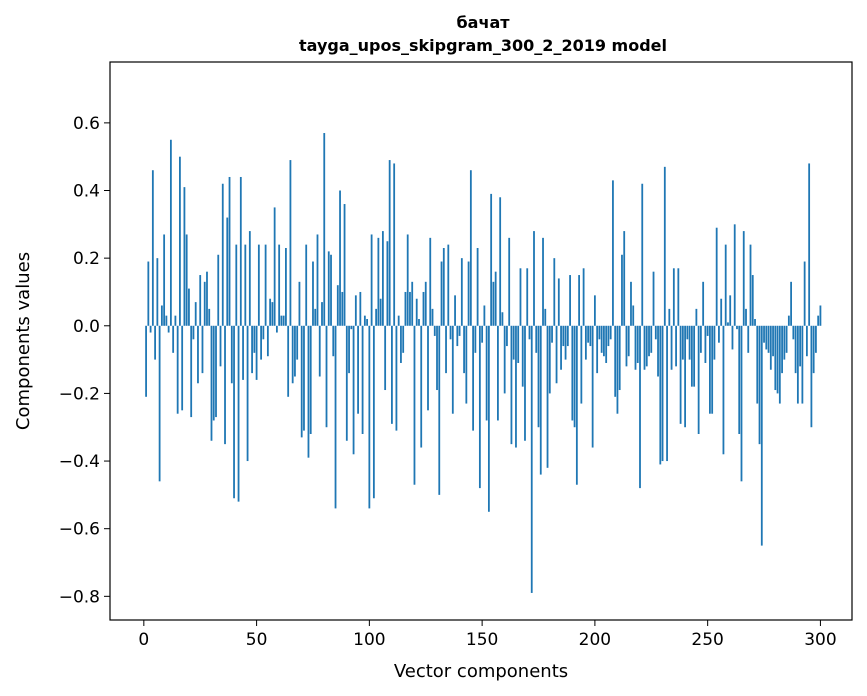  What do you see at coordinates (79, 462) in the screenshot?
I see `y-tick-label: −0.4` at bounding box center [79, 462].